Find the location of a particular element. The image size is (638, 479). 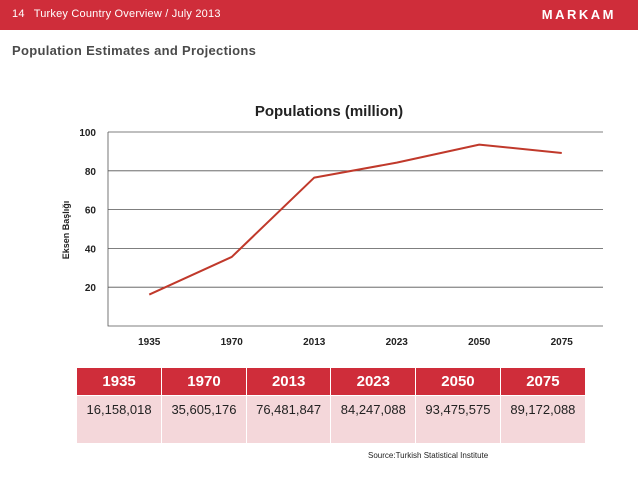

x-tick-label: 1970 is located at coordinates (232, 342).